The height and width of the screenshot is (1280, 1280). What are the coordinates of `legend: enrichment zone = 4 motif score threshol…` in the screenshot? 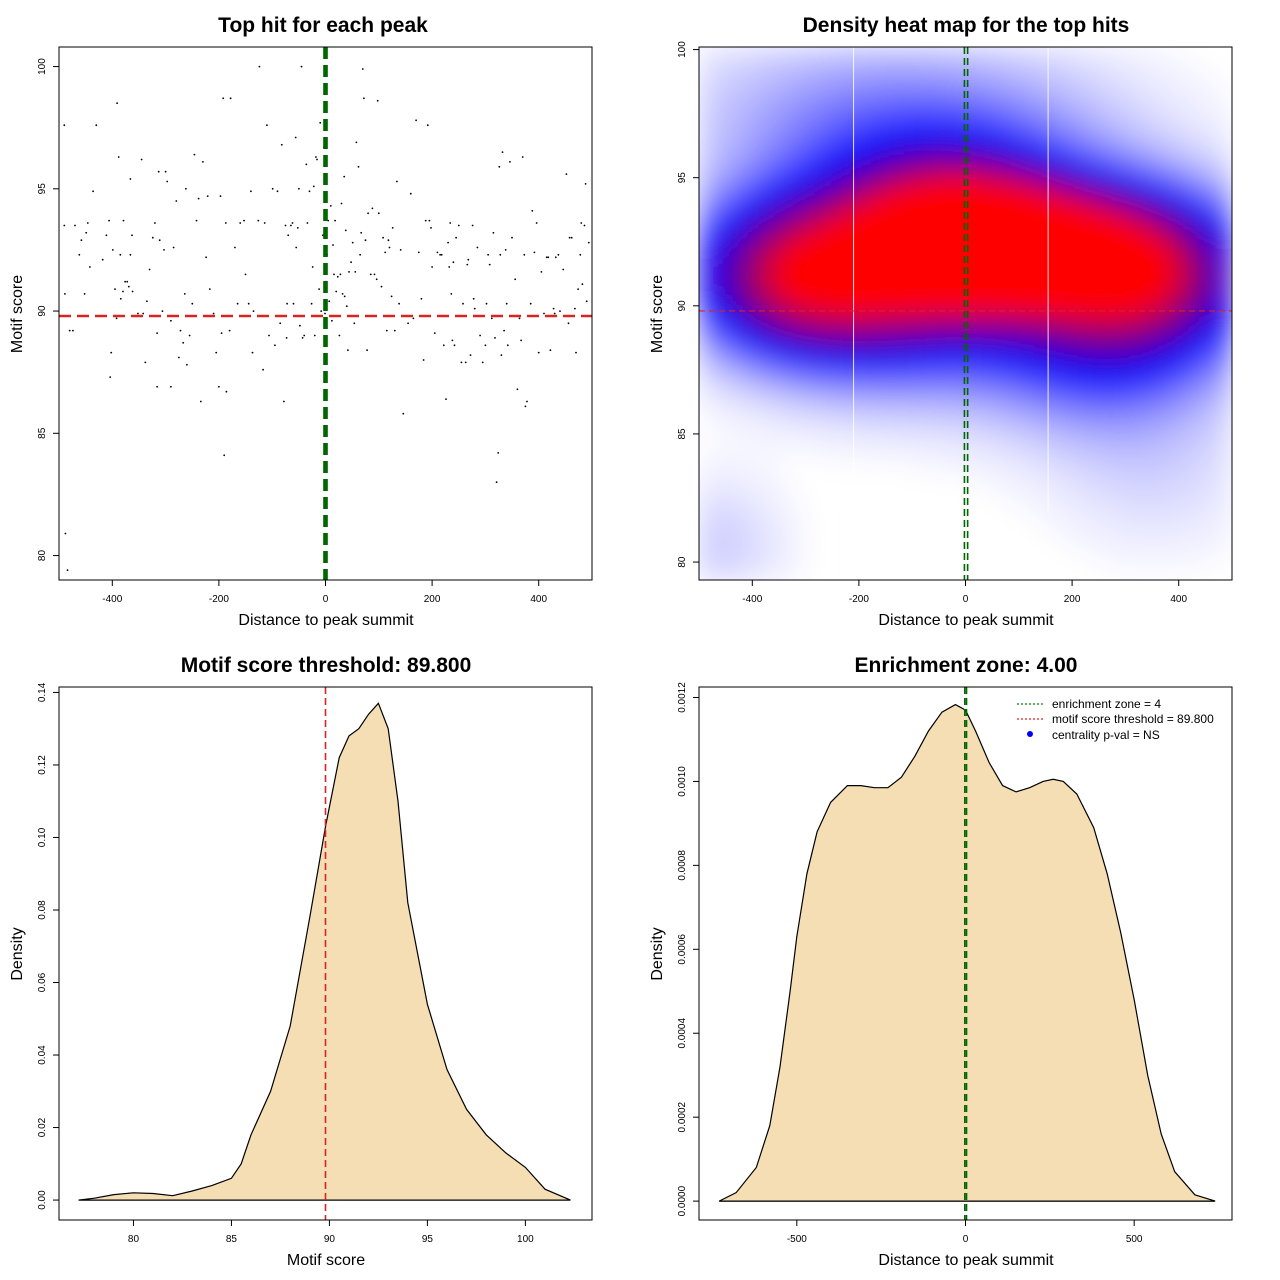 It's located at (1115, 719).